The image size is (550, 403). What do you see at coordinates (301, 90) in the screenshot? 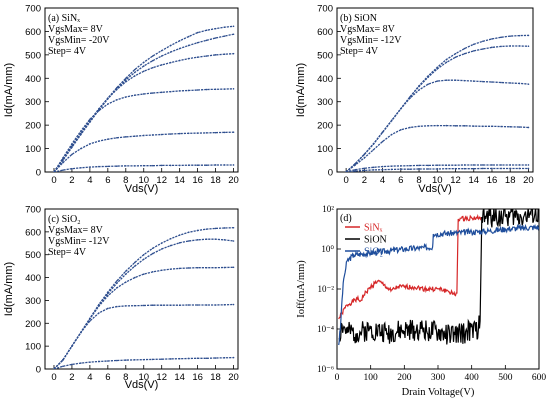
I see `y-axis-label: Id(mA/mm)` at bounding box center [301, 90].